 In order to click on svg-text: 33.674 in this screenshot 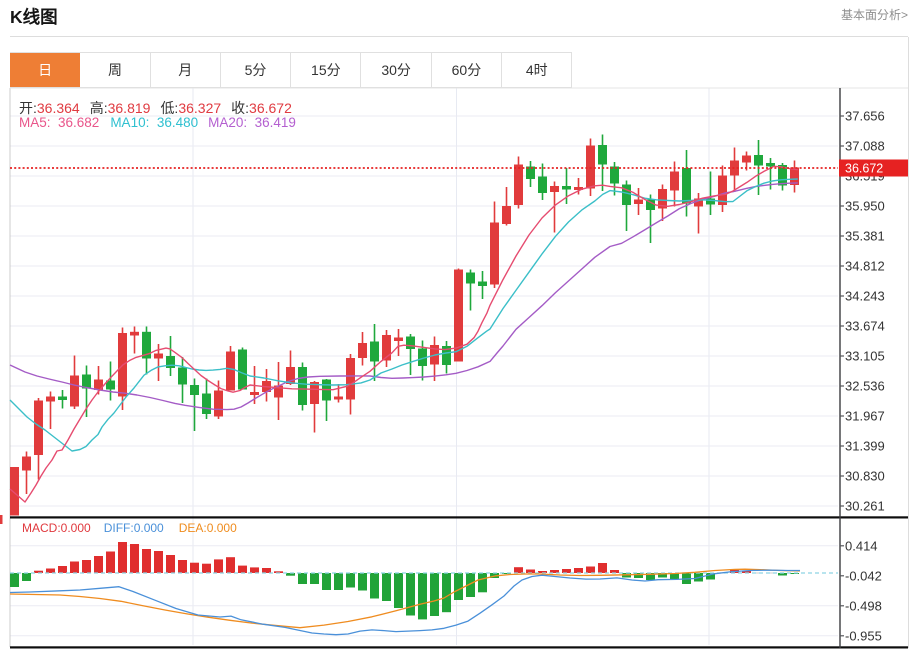, I will do `click(865, 326)`.